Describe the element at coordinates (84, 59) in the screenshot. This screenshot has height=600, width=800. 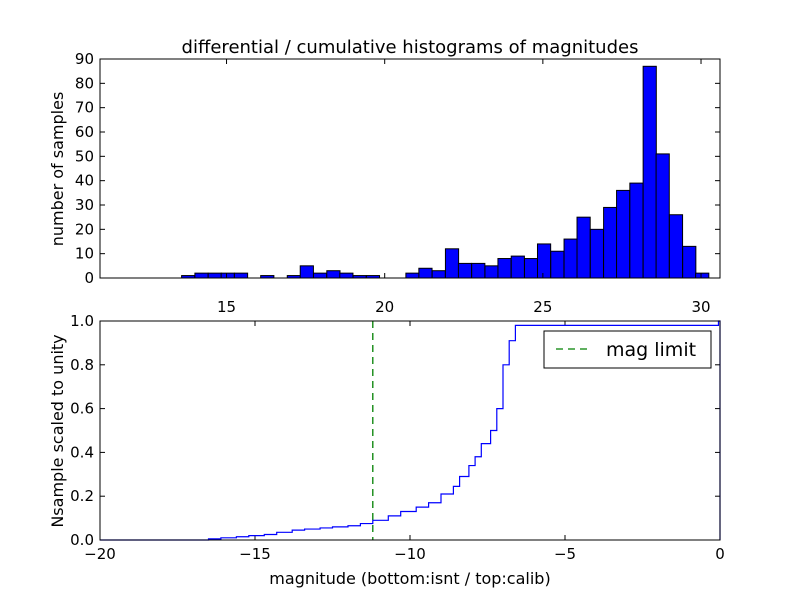
I see `top-y-tick-label: 90` at that location.